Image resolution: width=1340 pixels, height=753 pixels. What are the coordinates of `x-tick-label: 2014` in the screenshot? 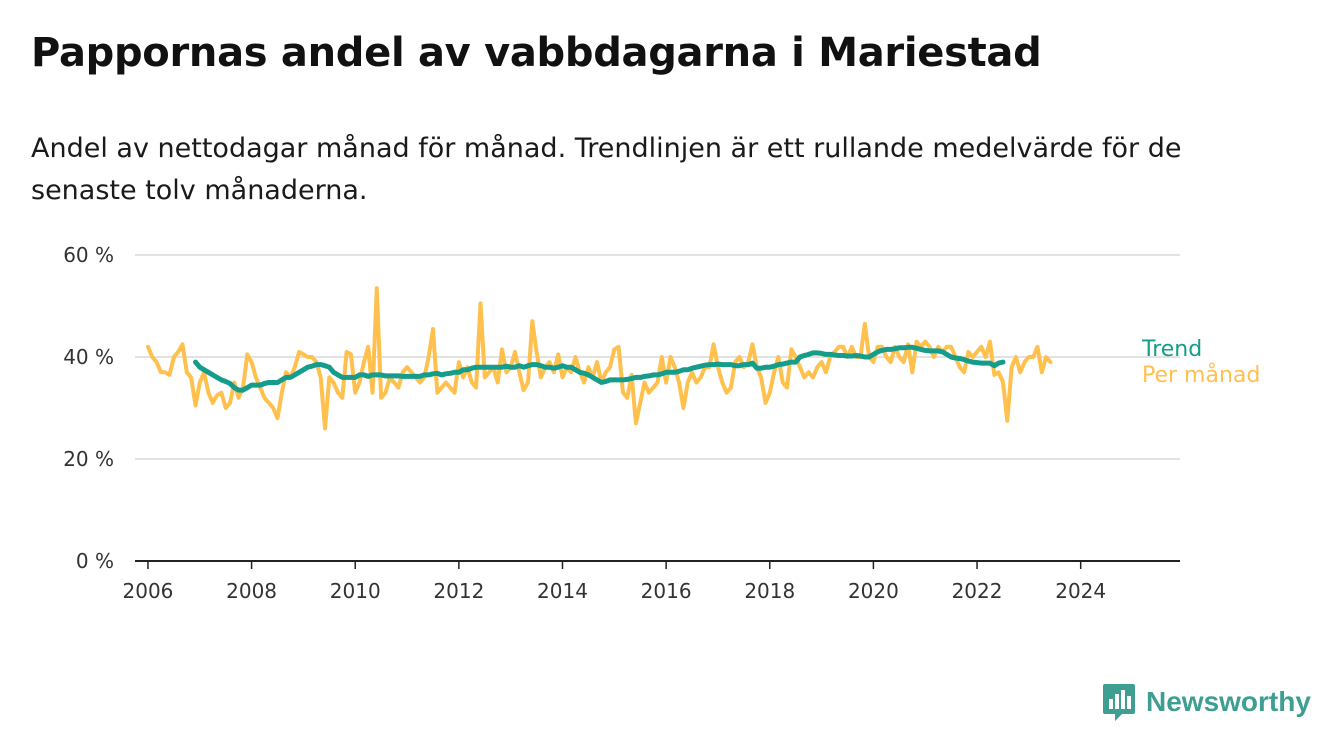 It's located at (562, 591).